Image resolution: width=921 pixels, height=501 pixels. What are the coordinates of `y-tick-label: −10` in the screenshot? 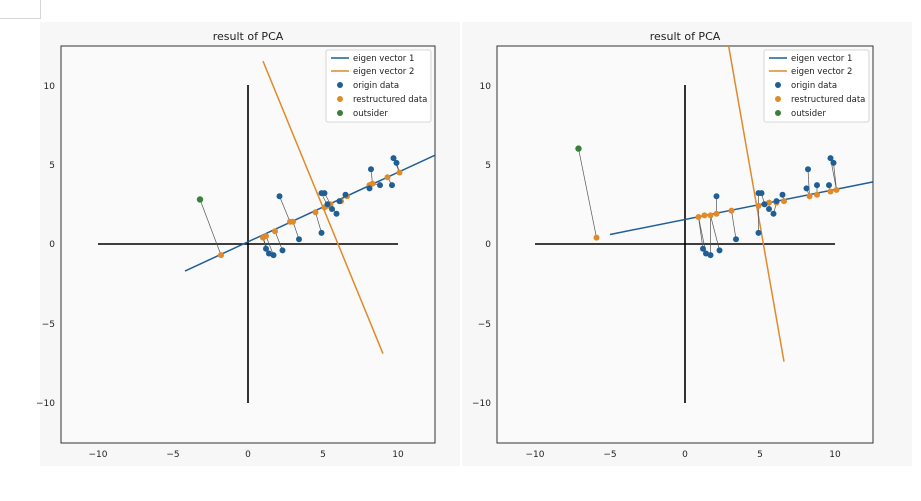 It's located at (45, 404).